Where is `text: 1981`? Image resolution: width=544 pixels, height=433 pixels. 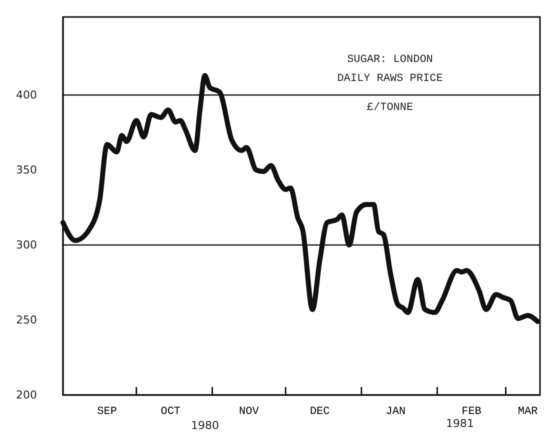
text: 1981 is located at coordinates (460, 423).